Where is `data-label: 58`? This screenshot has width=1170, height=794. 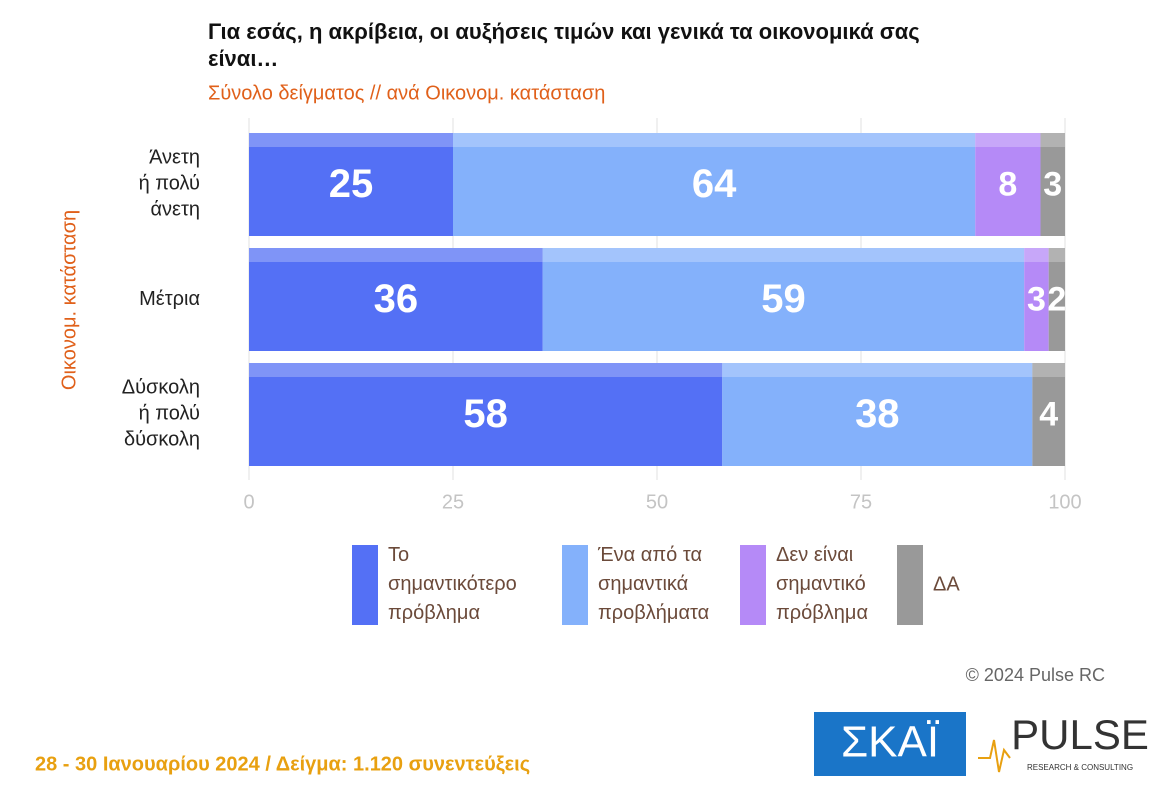
data-label: 58 is located at coordinates (485, 414).